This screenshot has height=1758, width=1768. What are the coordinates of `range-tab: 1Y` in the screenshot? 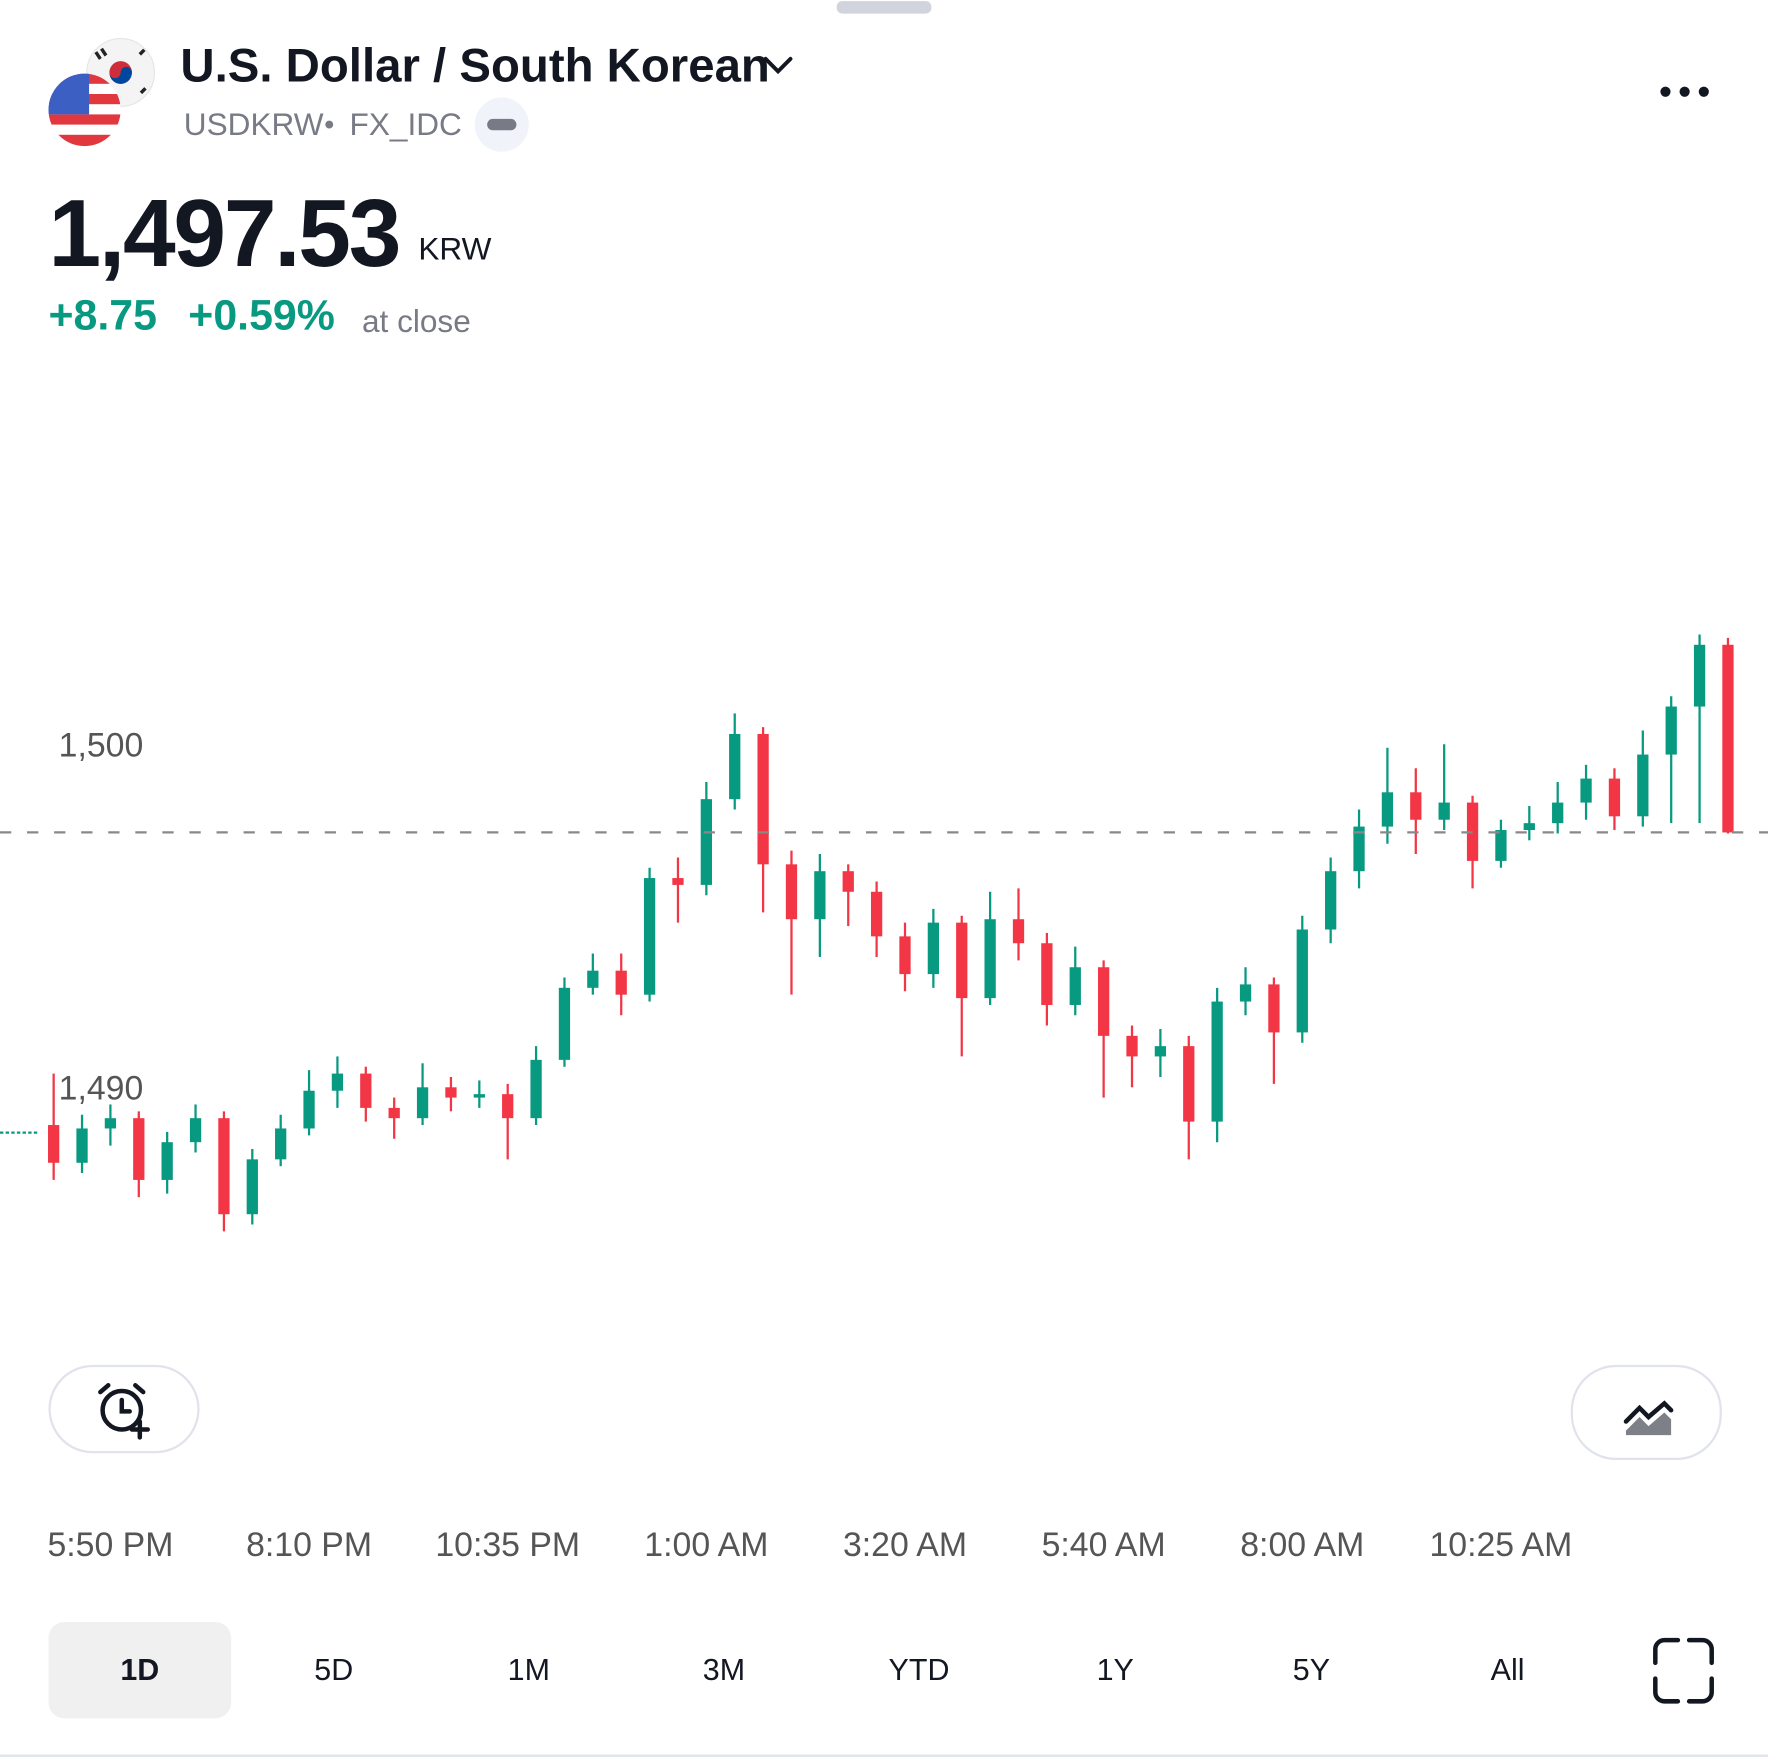 It's located at (1115, 1669).